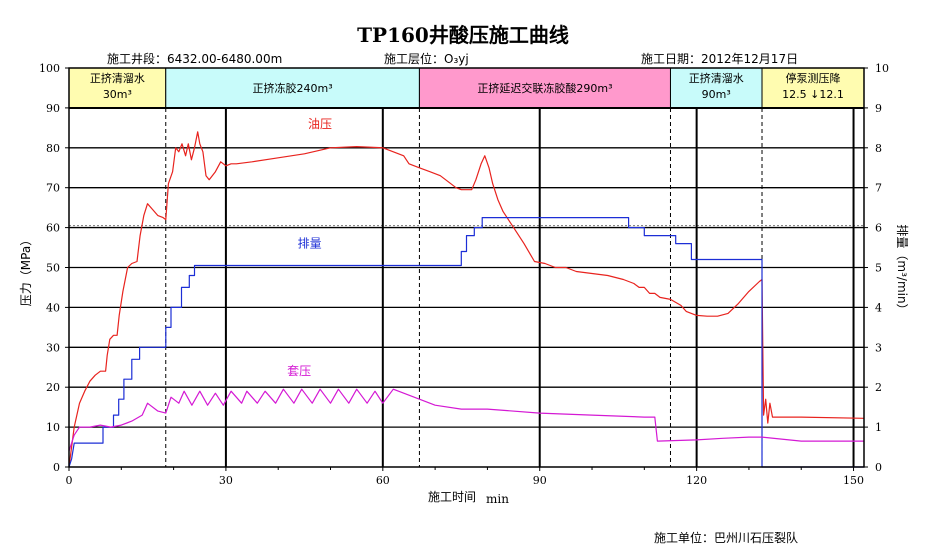 This screenshot has height=557, width=926. What do you see at coordinates (53, 427) in the screenshot?
I see `y-left-tick-label: 10` at bounding box center [53, 427].